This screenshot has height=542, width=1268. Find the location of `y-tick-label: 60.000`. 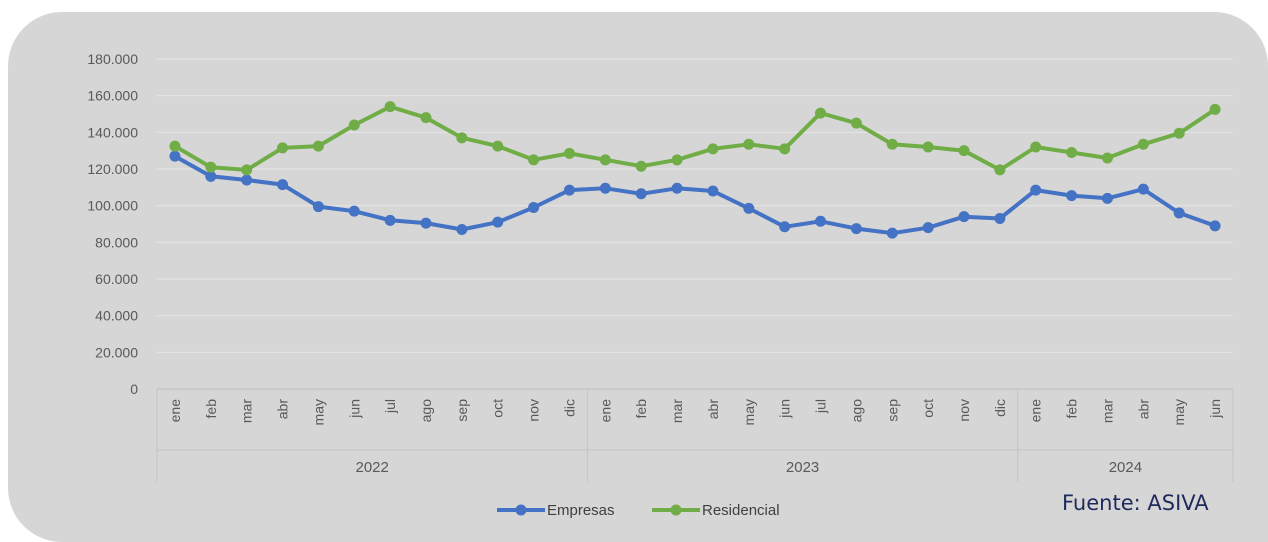

y-tick-label: 60.000 is located at coordinates (116, 279).